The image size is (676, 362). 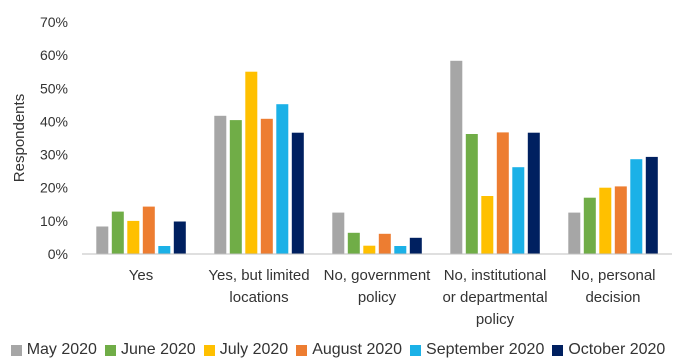 I want to click on legend-item: August 2020, so click(x=349, y=350).